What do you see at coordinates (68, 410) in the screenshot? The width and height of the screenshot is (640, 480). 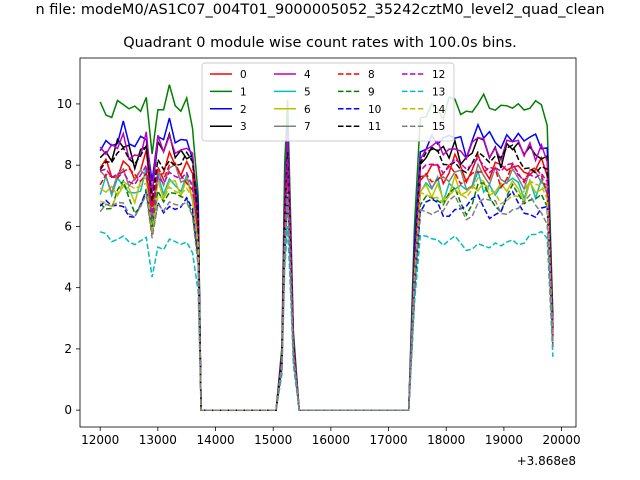 I see `y-tick-label: 0` at bounding box center [68, 410].